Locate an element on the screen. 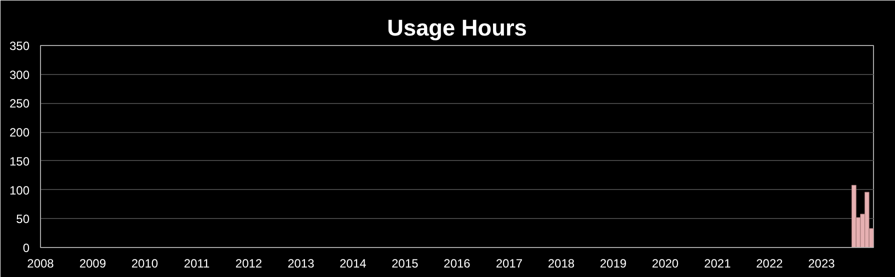 The height and width of the screenshot is (277, 895). y-tick-label: 100 is located at coordinates (19, 190).